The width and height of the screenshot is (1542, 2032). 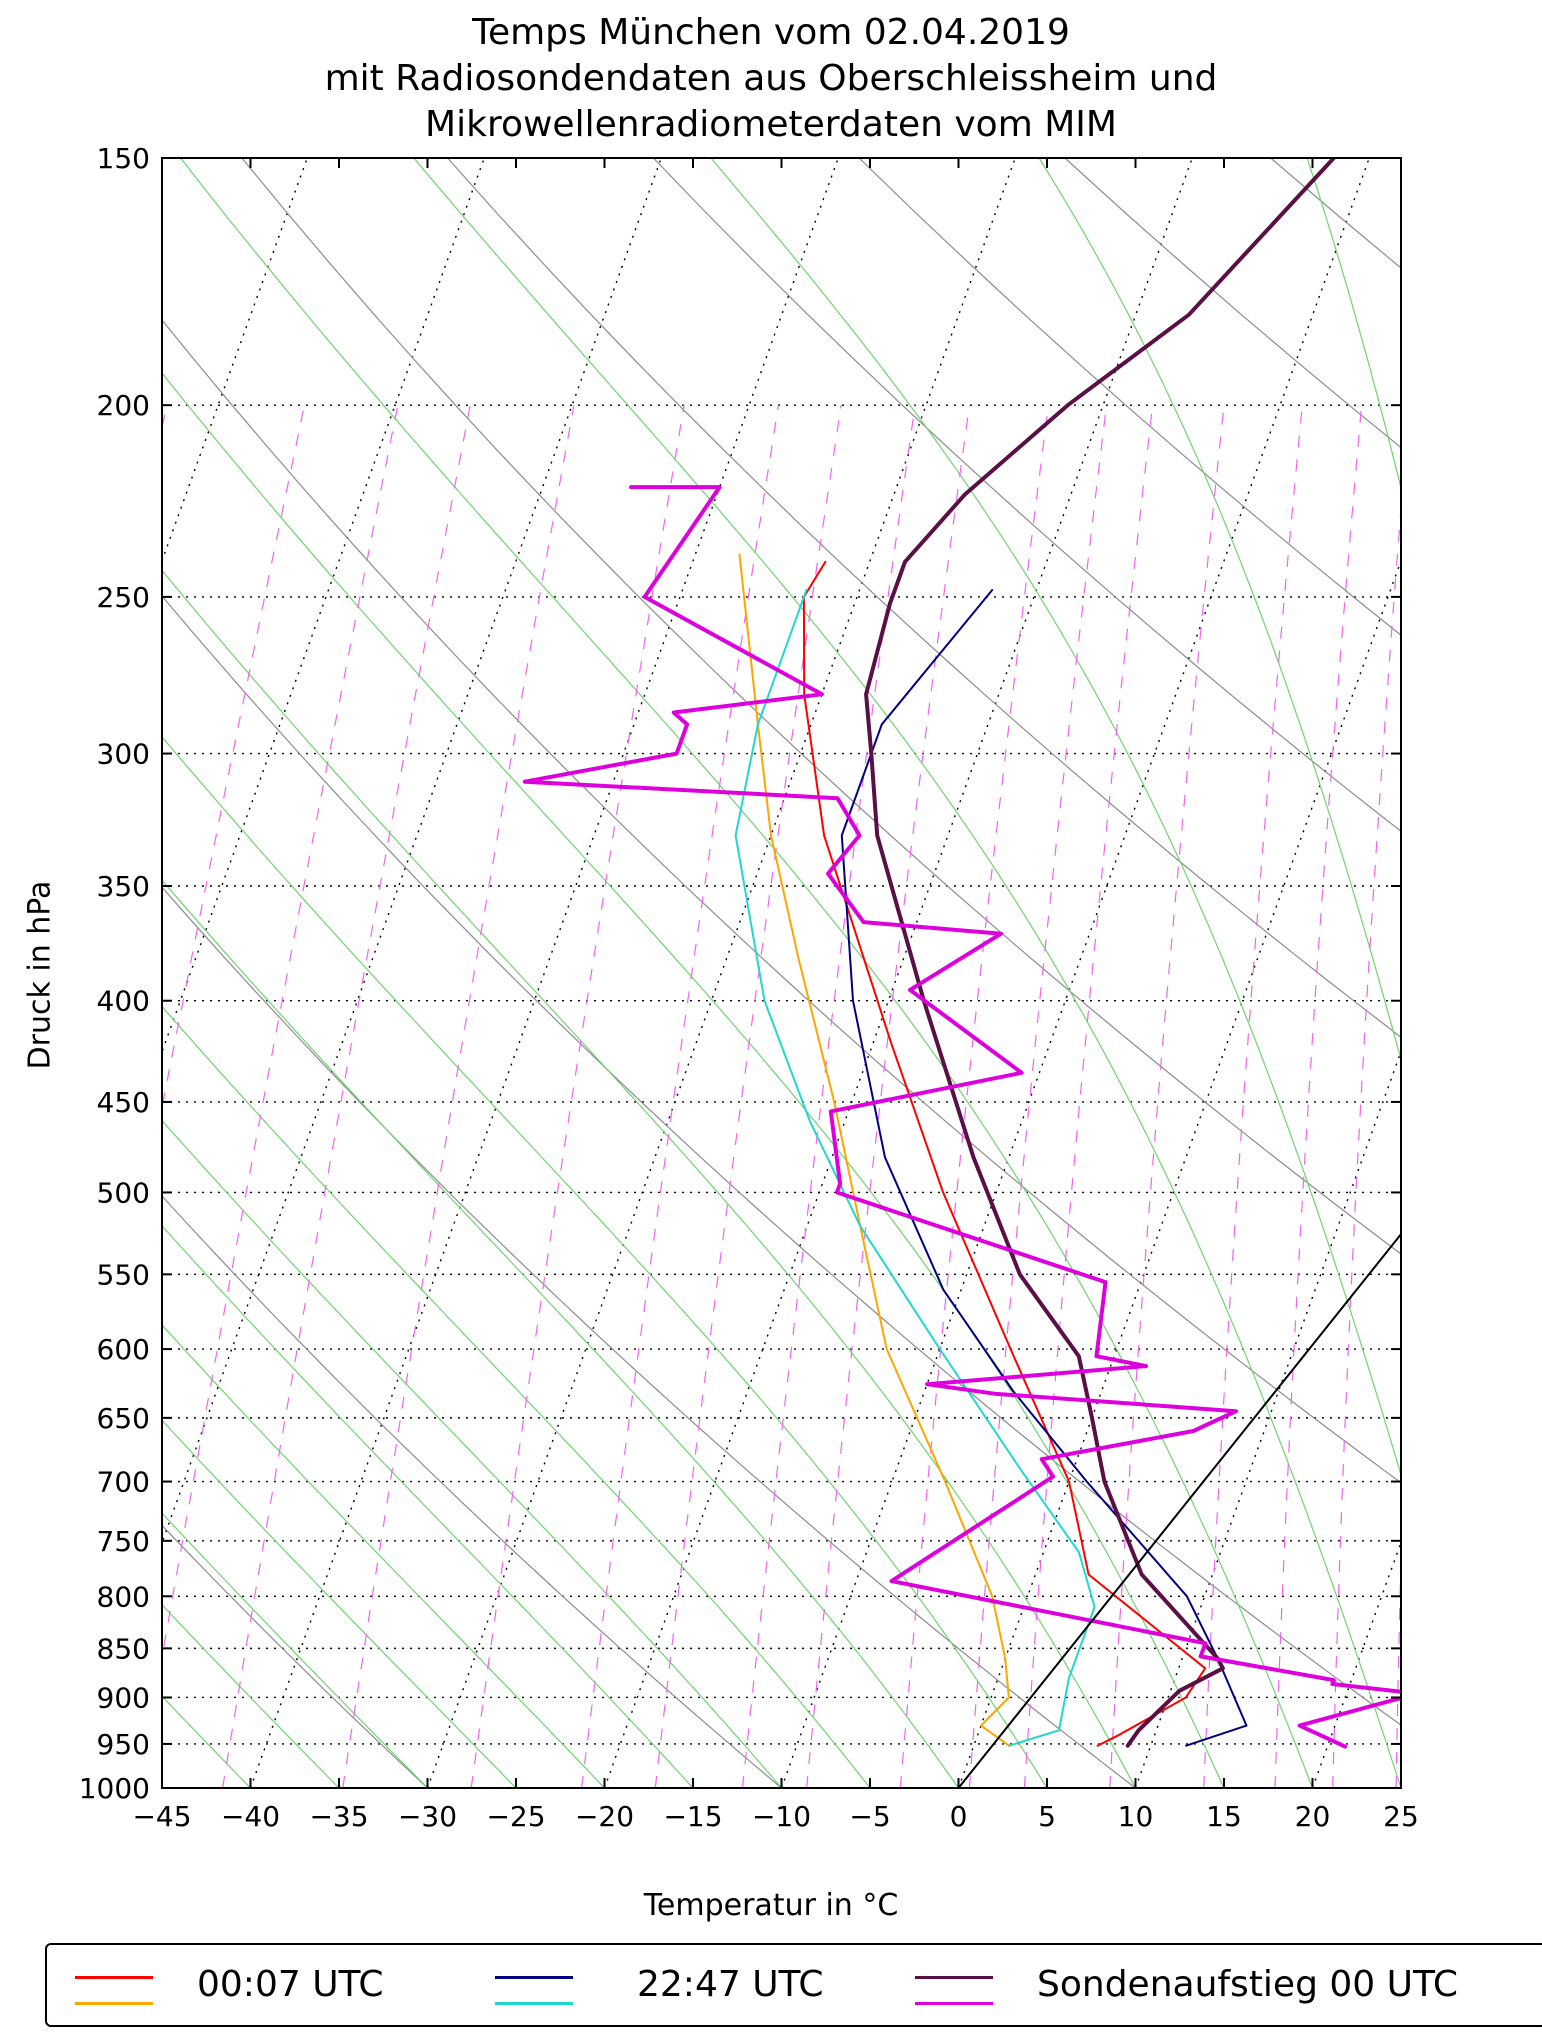 I want to click on y-tick-label: 250, so click(x=123, y=597).